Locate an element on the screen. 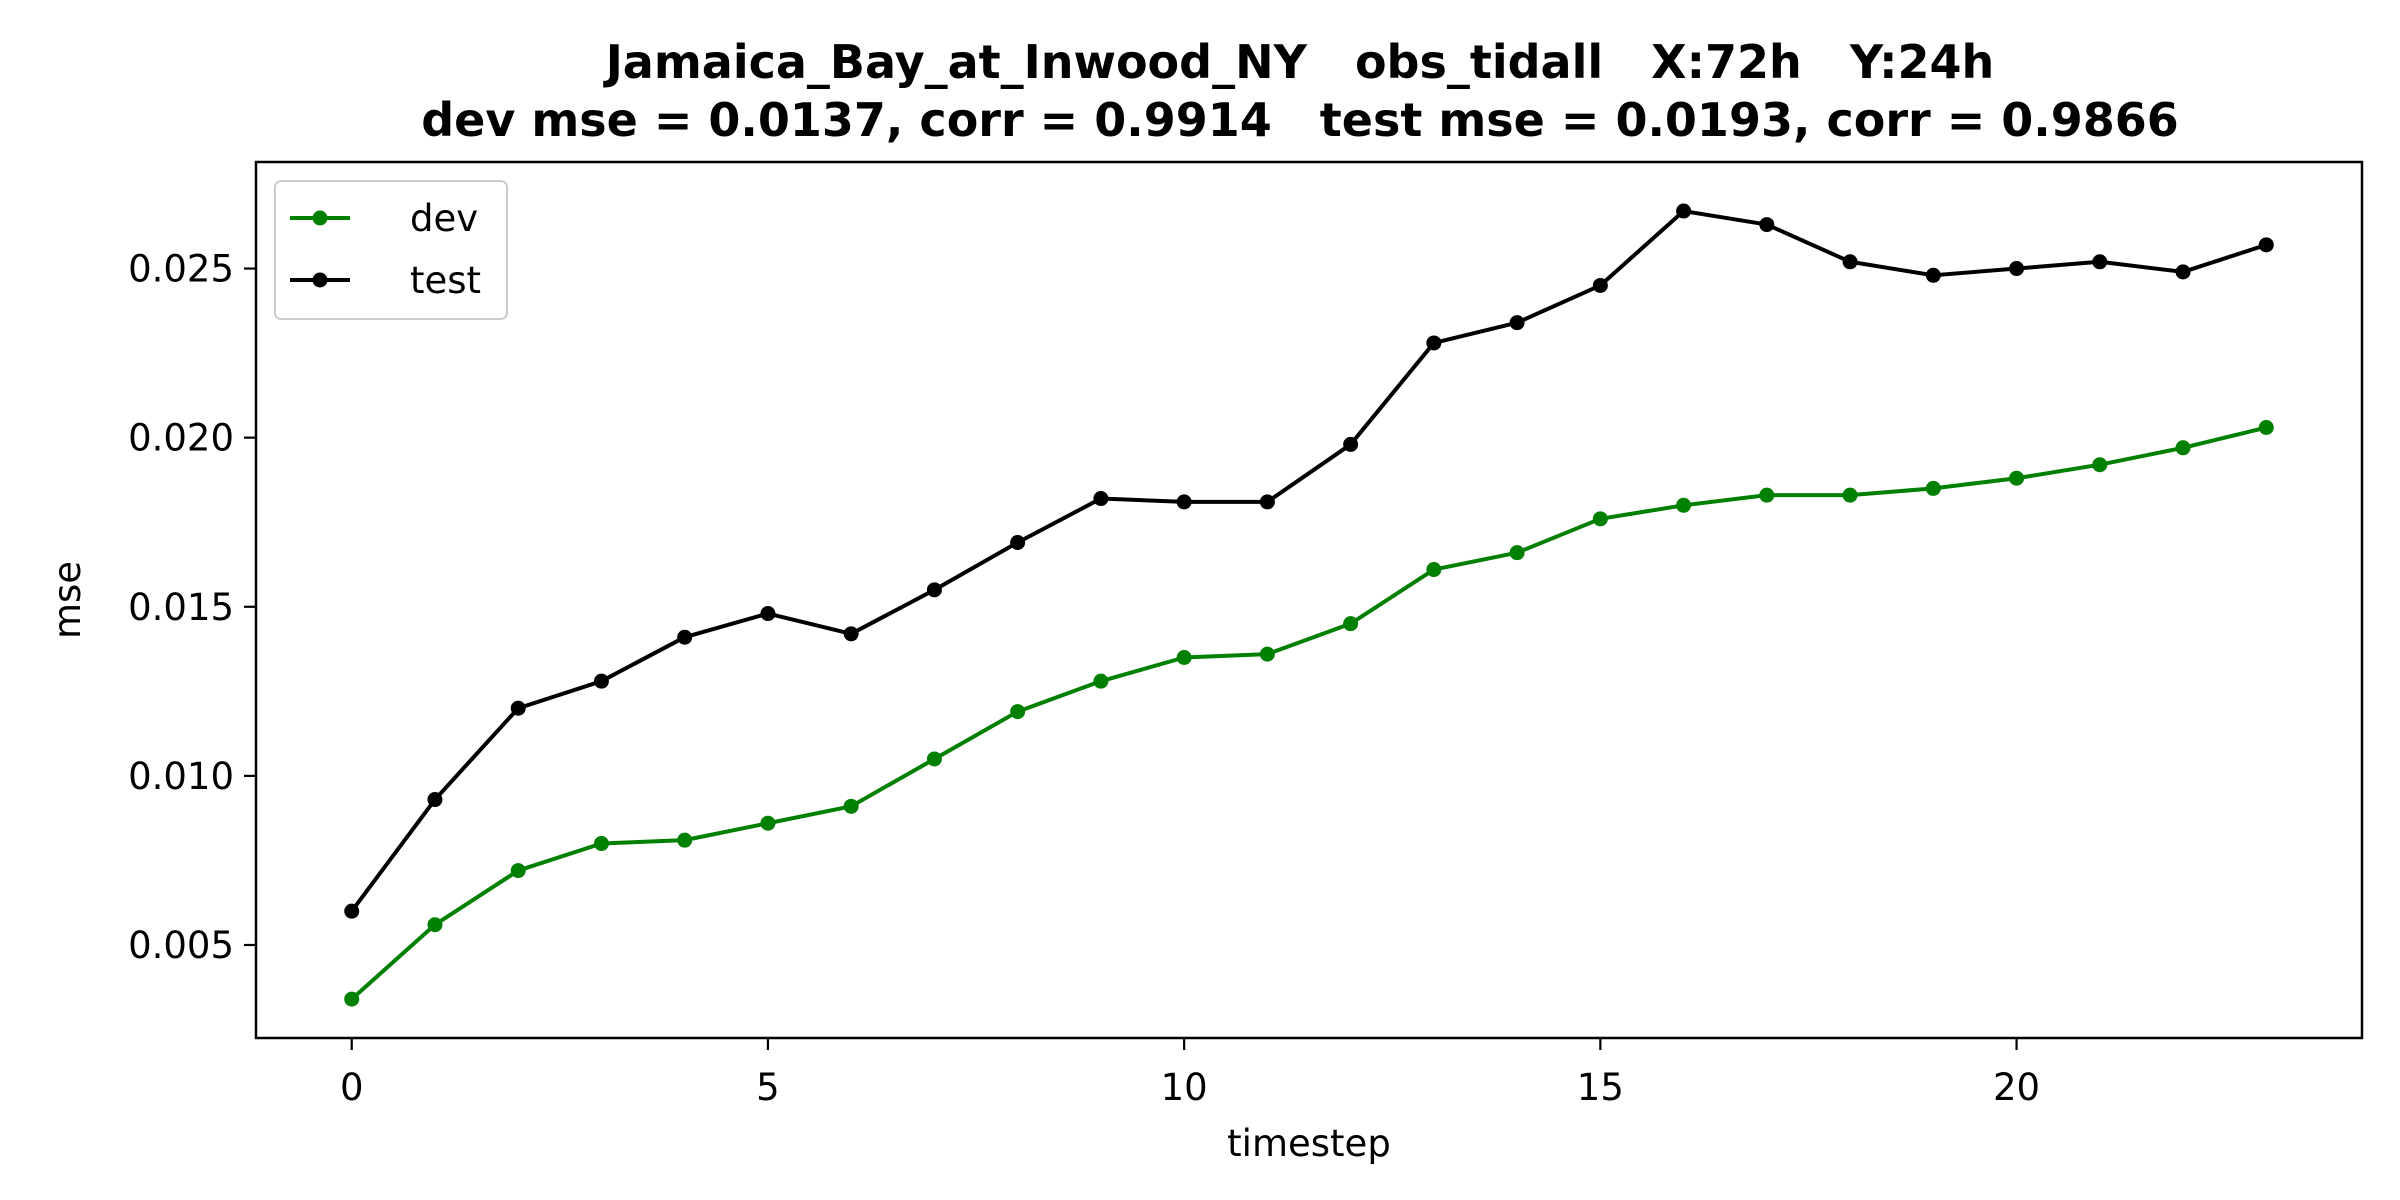 The image size is (2400, 1200). legend: dev test is located at coordinates (391, 250).